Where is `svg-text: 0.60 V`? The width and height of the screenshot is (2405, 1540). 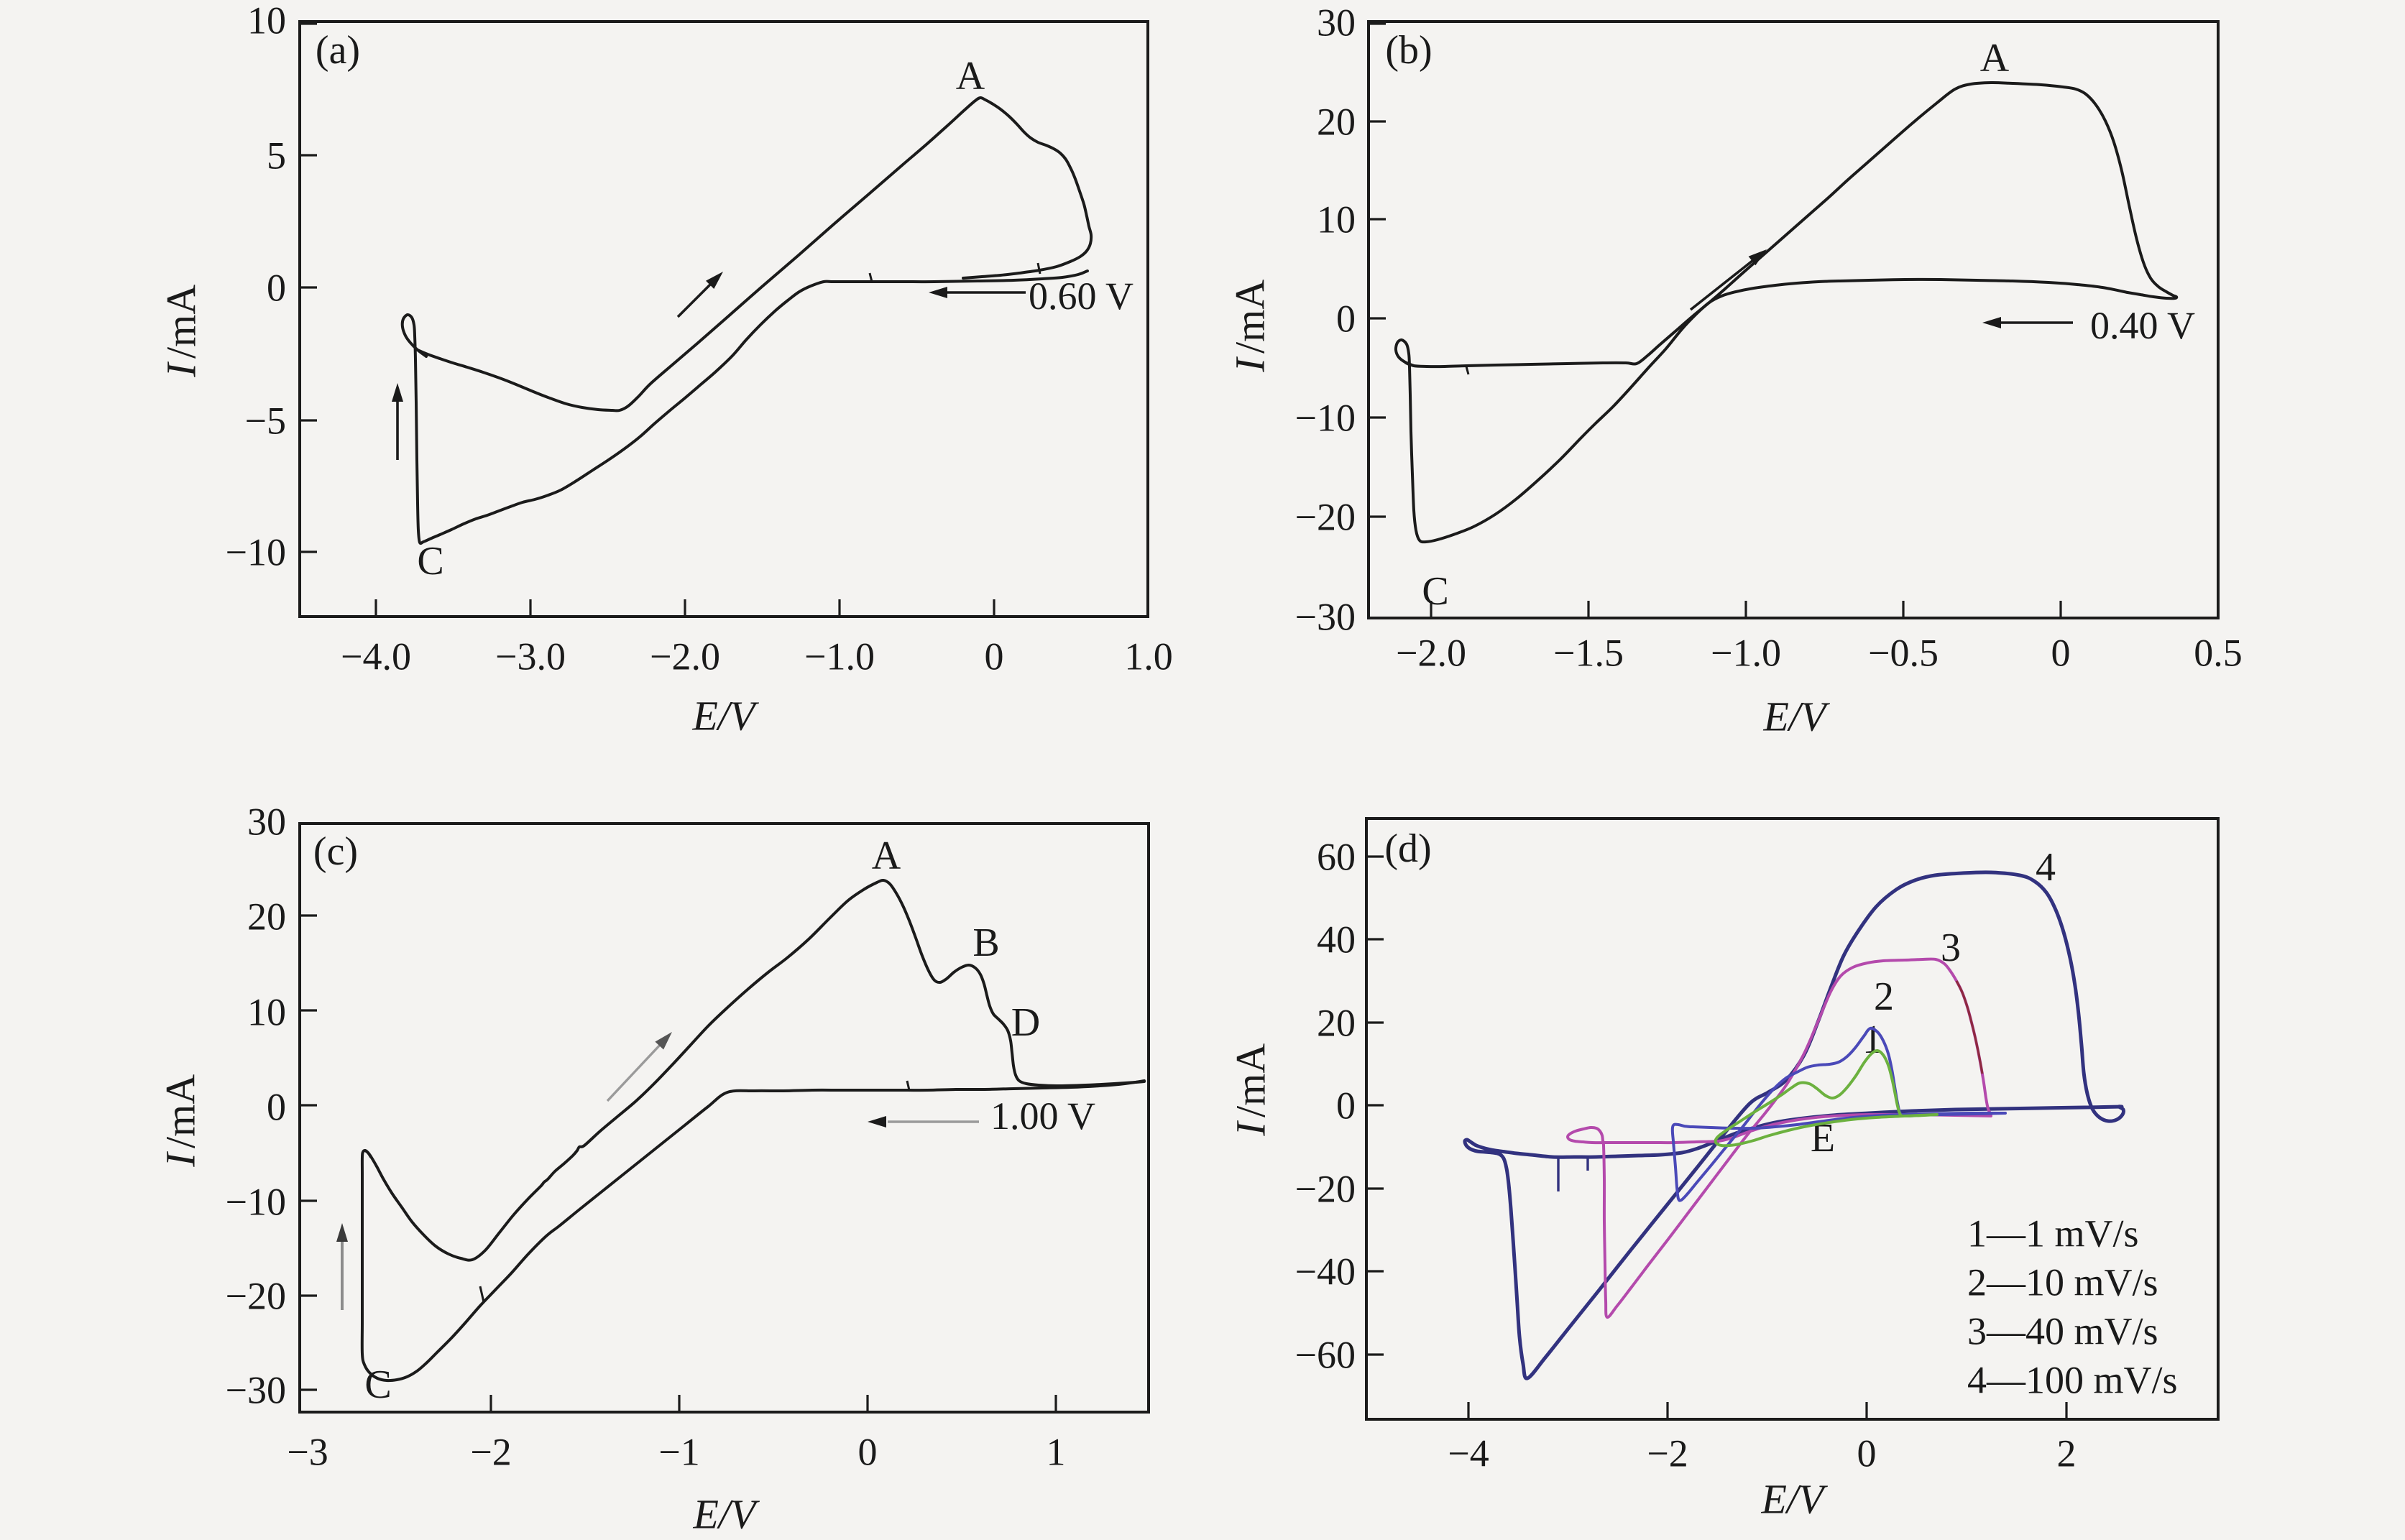 svg-text: 0.60 V is located at coordinates (1081, 297).